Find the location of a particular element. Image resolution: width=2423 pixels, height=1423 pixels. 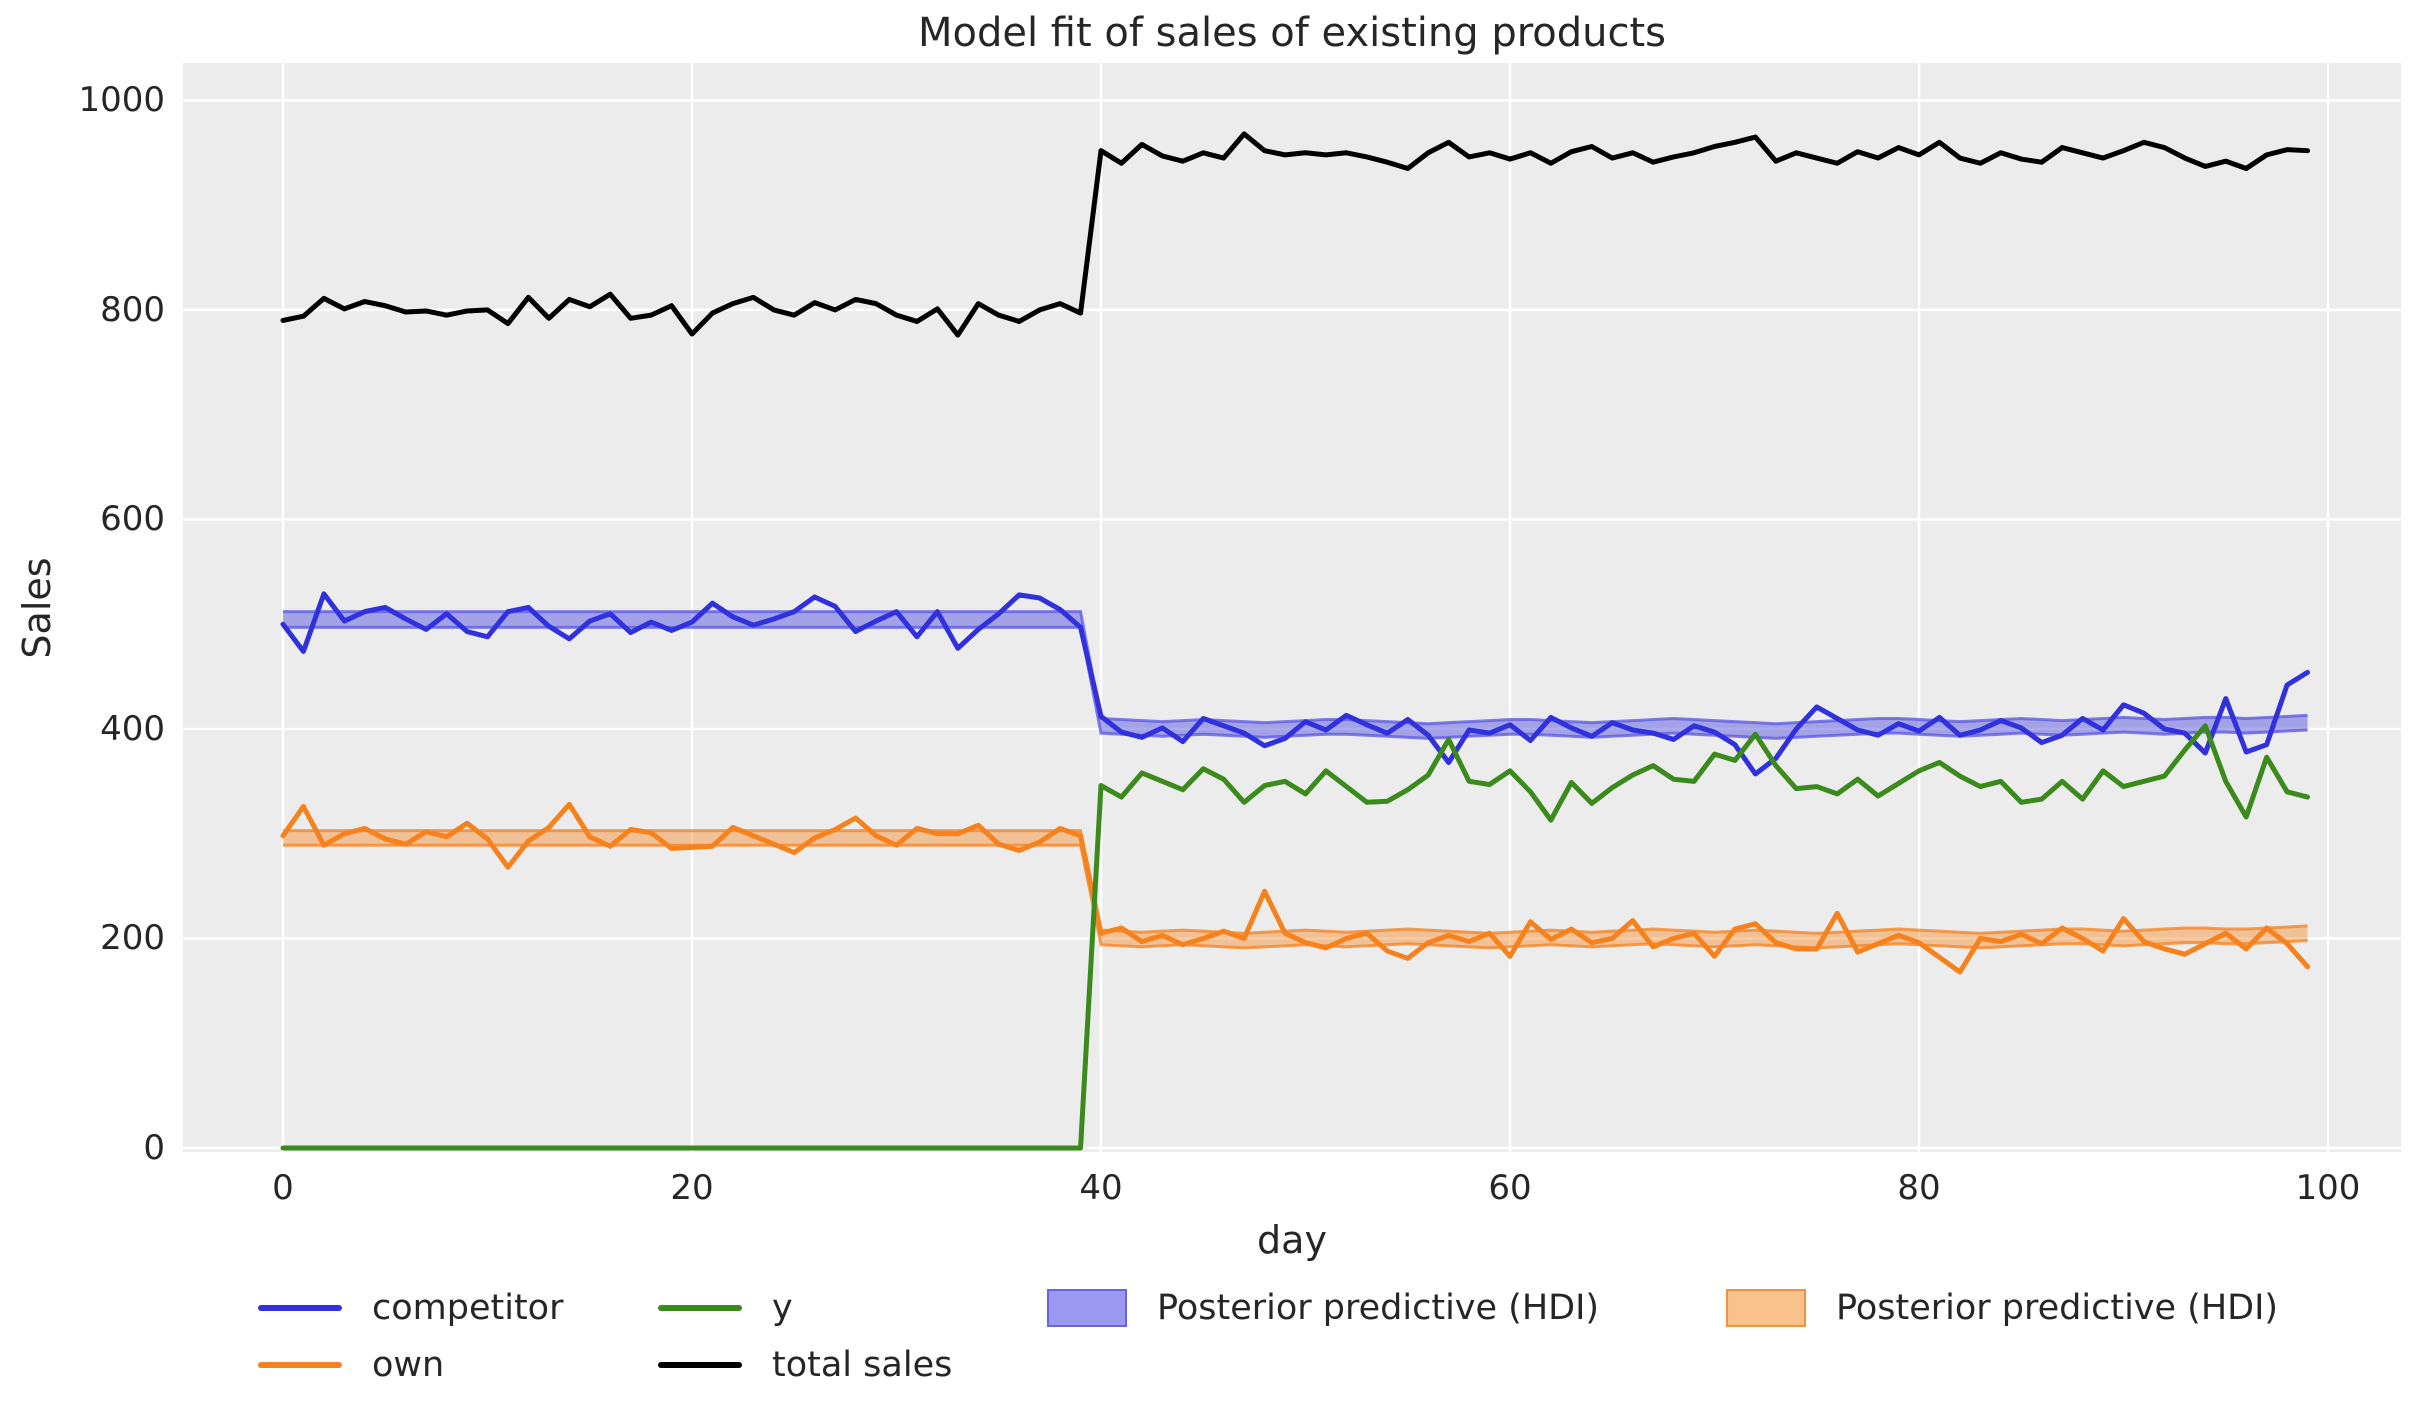

legend-label: total sales is located at coordinates (862, 1365).